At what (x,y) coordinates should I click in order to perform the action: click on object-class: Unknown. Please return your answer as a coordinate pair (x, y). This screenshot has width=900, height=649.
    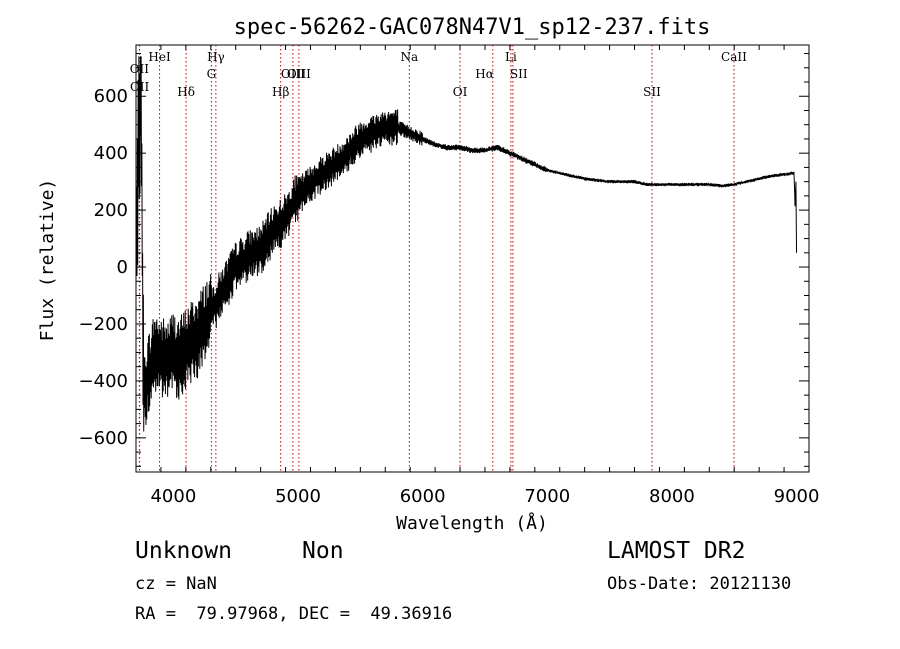
    Looking at the image, I should click on (183, 551).